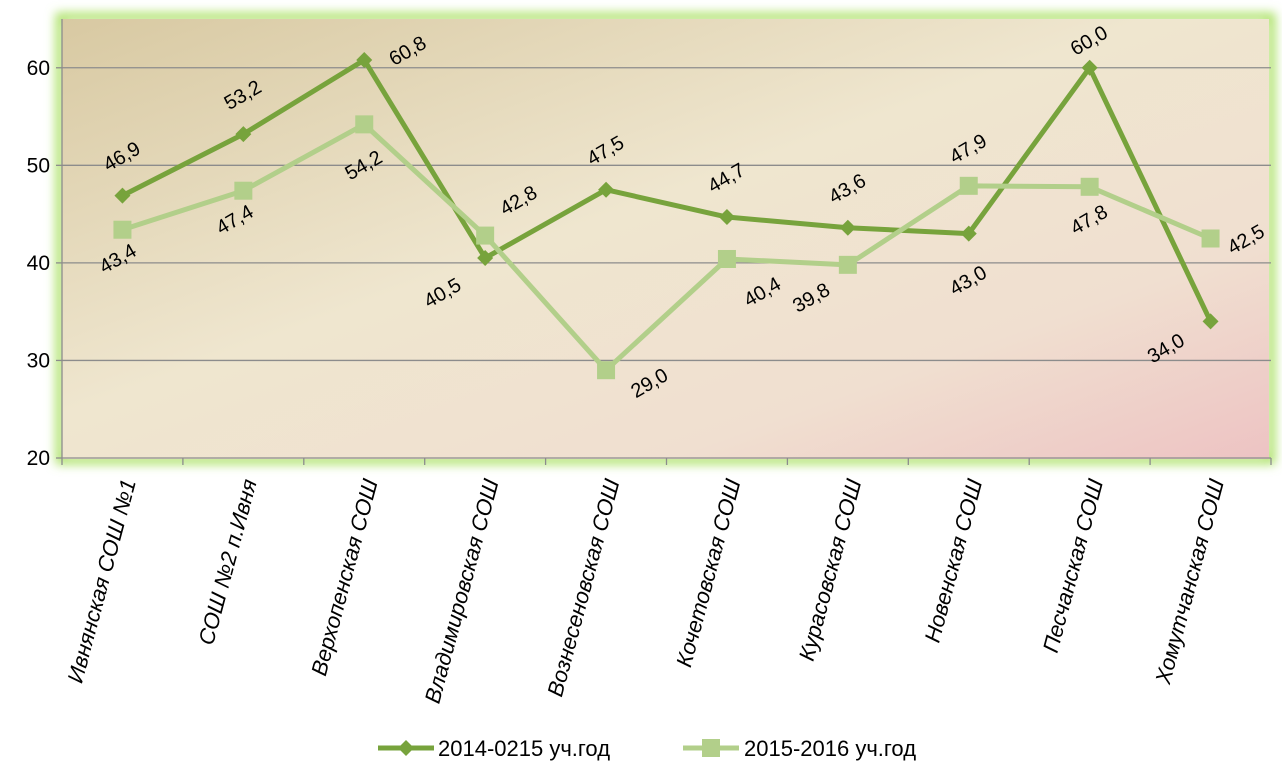 The height and width of the screenshot is (762, 1282). Describe the element at coordinates (647, 748) in the screenshot. I see `legend: 2014-0215 уч.год 2015-2016 уч.год` at that location.